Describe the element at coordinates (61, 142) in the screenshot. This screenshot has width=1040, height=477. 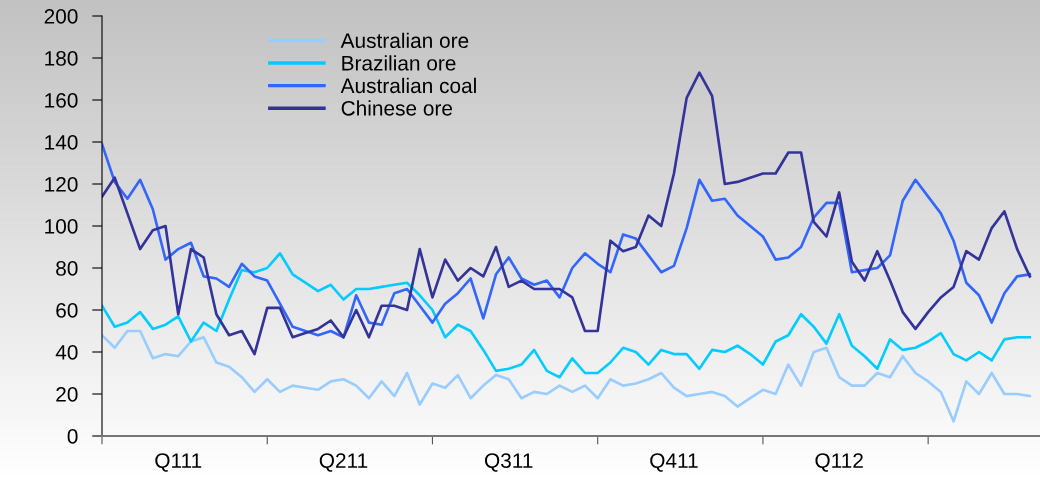
I see `y-tick-label: 140` at that location.